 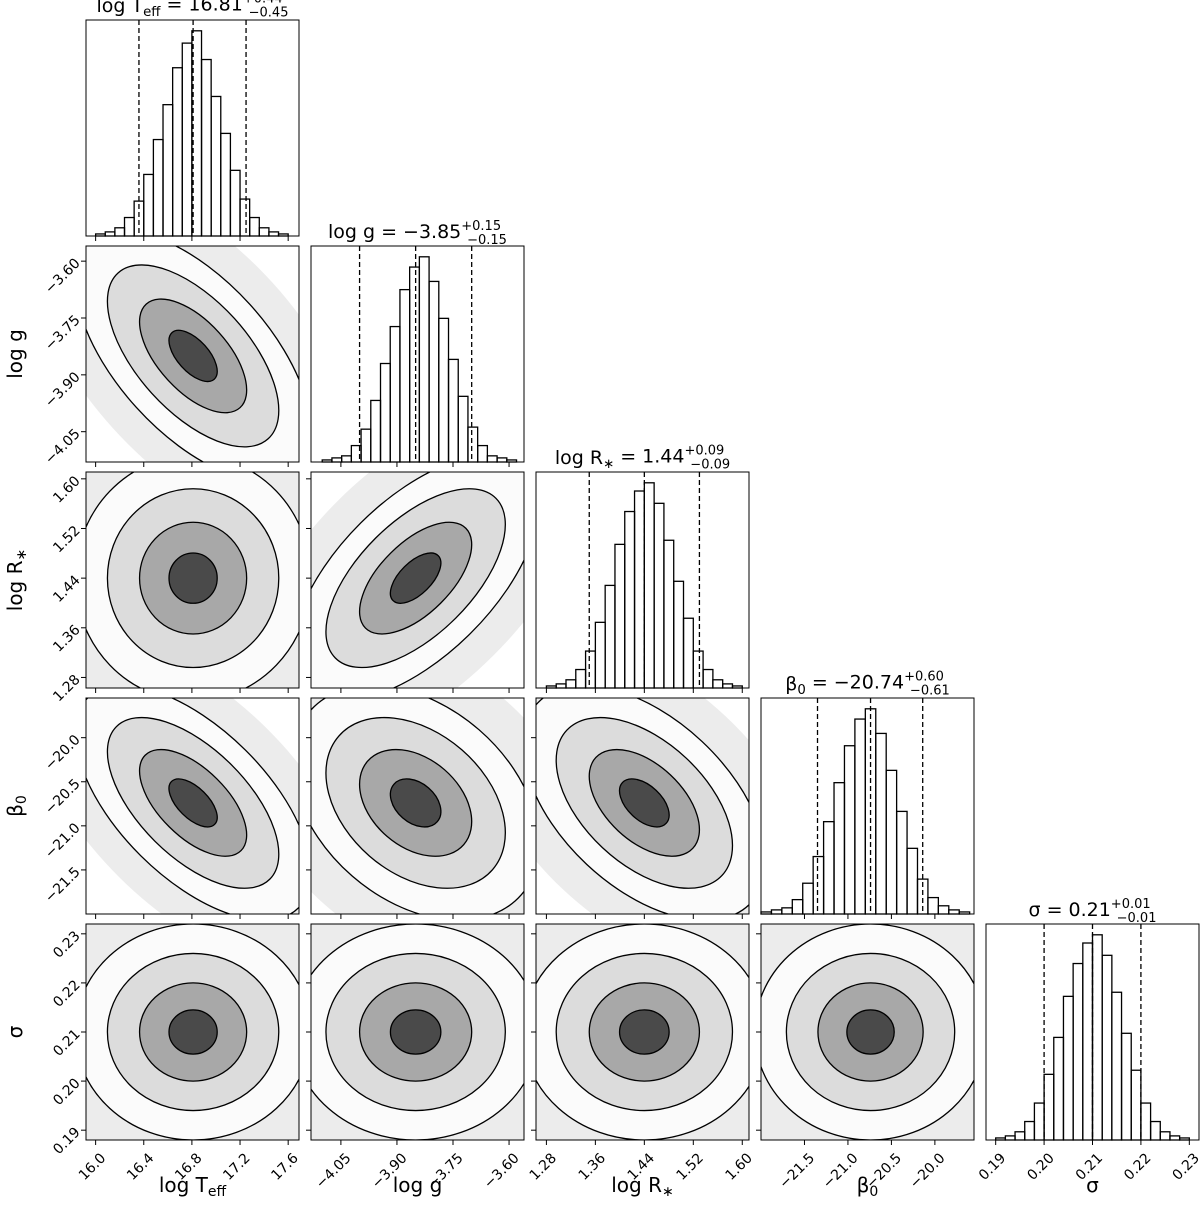 What do you see at coordinates (140, 1166) in the screenshot?
I see `x-tick-label: 16.4` at bounding box center [140, 1166].